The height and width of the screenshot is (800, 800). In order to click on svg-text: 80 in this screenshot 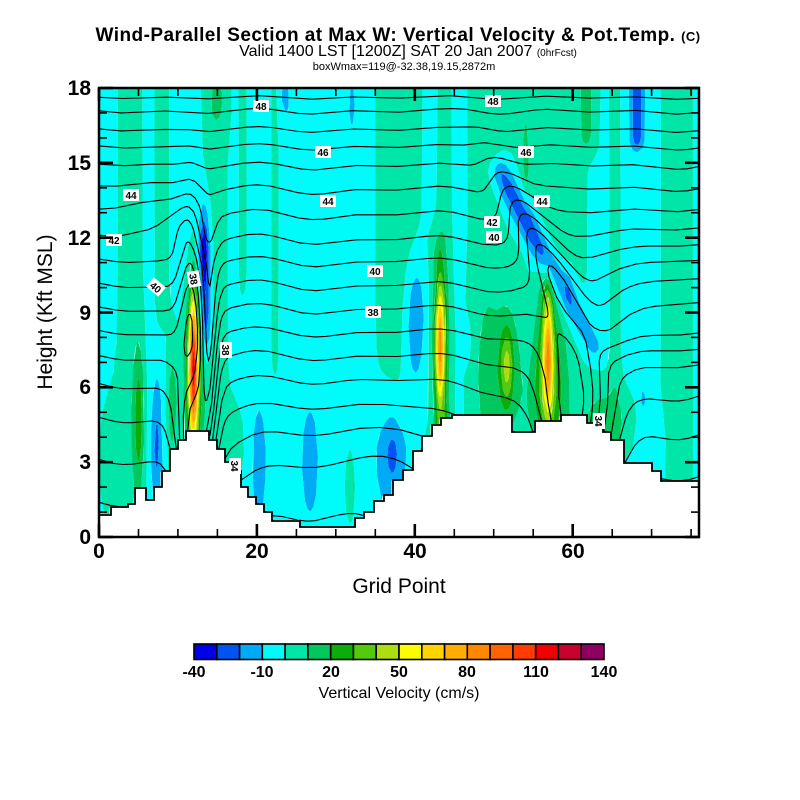, I will do `click(467, 672)`.